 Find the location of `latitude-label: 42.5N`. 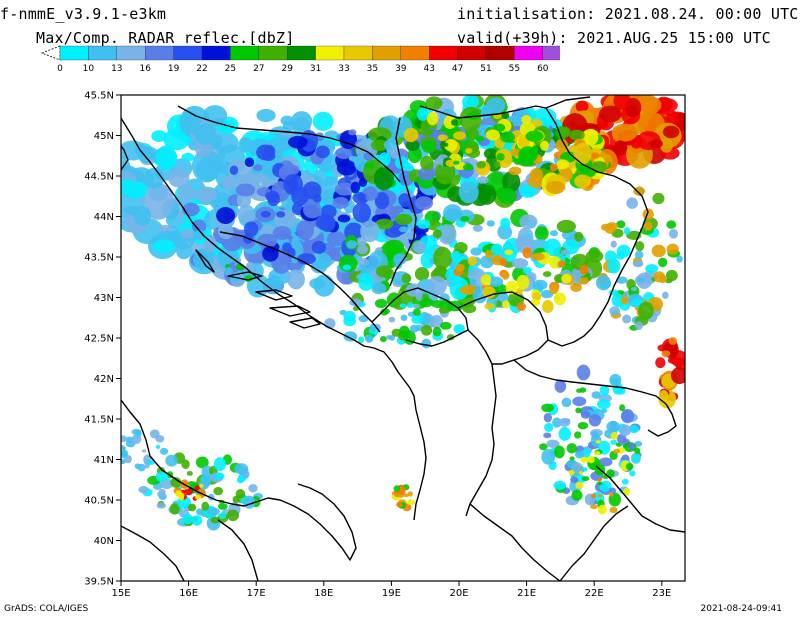

latitude-label: 42.5N is located at coordinates (99, 339).